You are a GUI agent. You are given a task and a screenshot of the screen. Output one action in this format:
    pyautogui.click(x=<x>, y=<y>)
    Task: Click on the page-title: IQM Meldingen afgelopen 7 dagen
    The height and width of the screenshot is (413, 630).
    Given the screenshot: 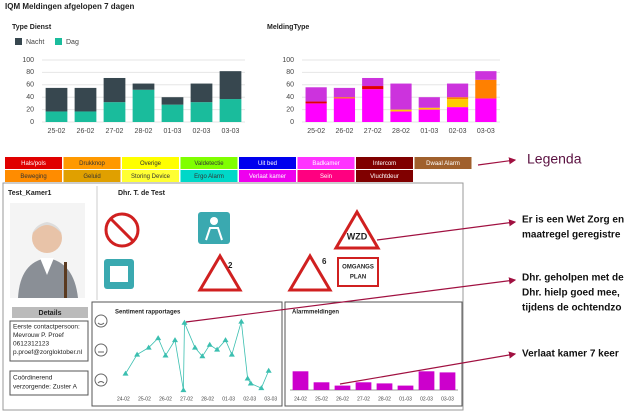 What is the action you would take?
    pyautogui.click(x=69, y=6)
    